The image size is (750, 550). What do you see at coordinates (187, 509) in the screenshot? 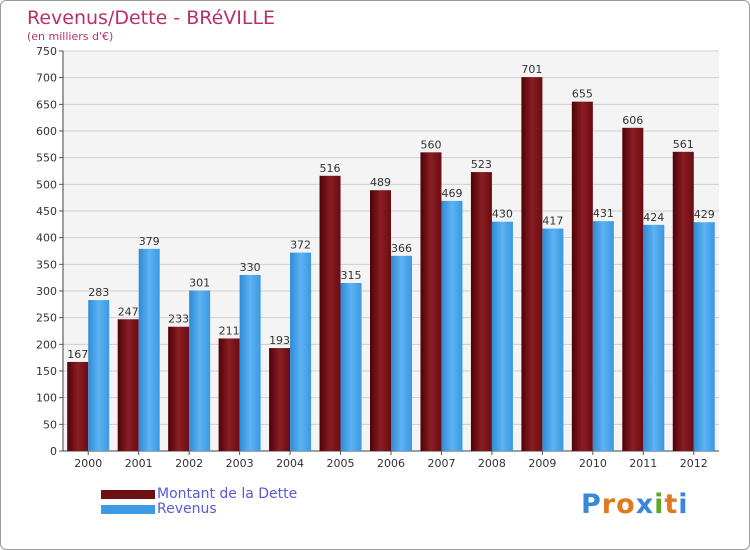
I see `legend-label-revenus: Revenus` at bounding box center [187, 509].